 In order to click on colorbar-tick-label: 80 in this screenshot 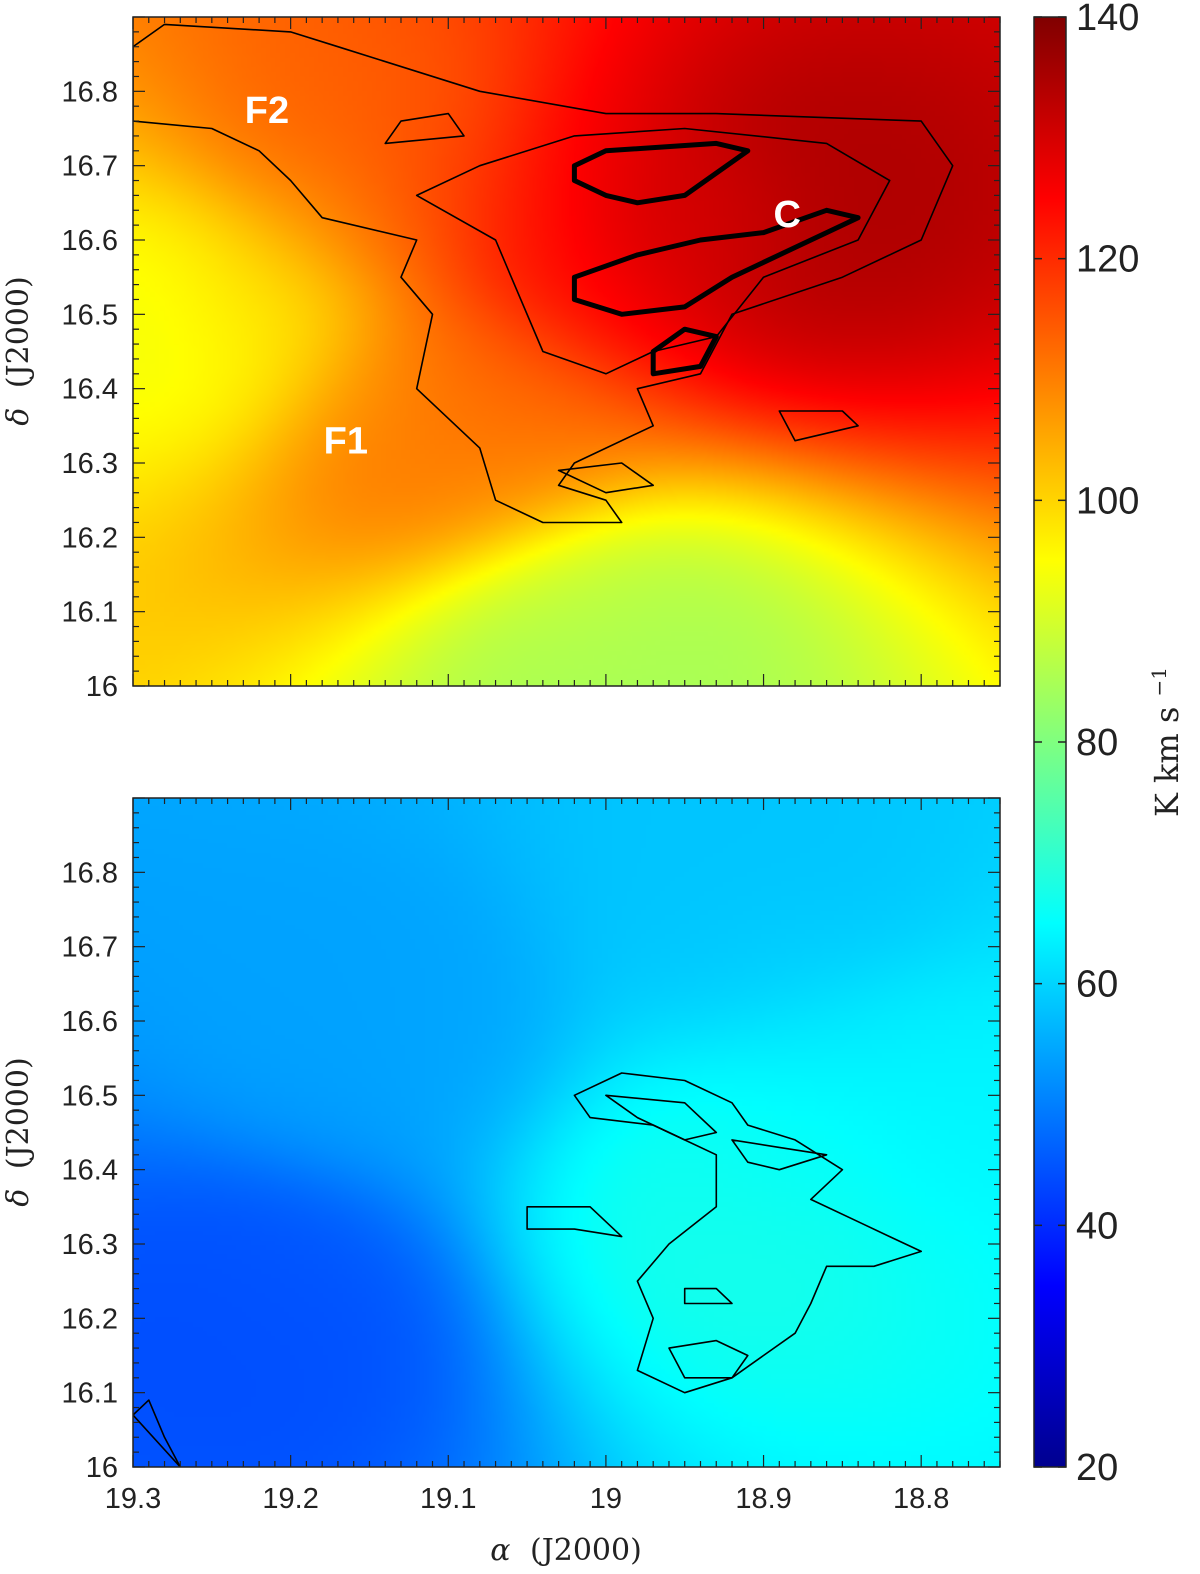, I will do `click(1097, 743)`.